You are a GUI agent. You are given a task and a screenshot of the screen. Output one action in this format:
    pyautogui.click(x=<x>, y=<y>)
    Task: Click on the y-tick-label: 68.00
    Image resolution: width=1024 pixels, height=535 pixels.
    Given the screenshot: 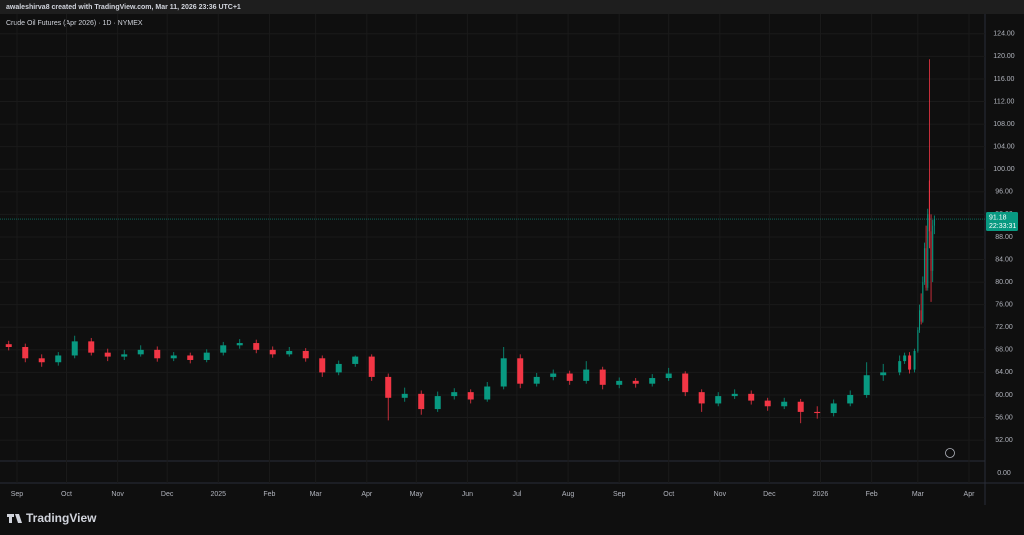 What is the action you would take?
    pyautogui.click(x=1004, y=350)
    